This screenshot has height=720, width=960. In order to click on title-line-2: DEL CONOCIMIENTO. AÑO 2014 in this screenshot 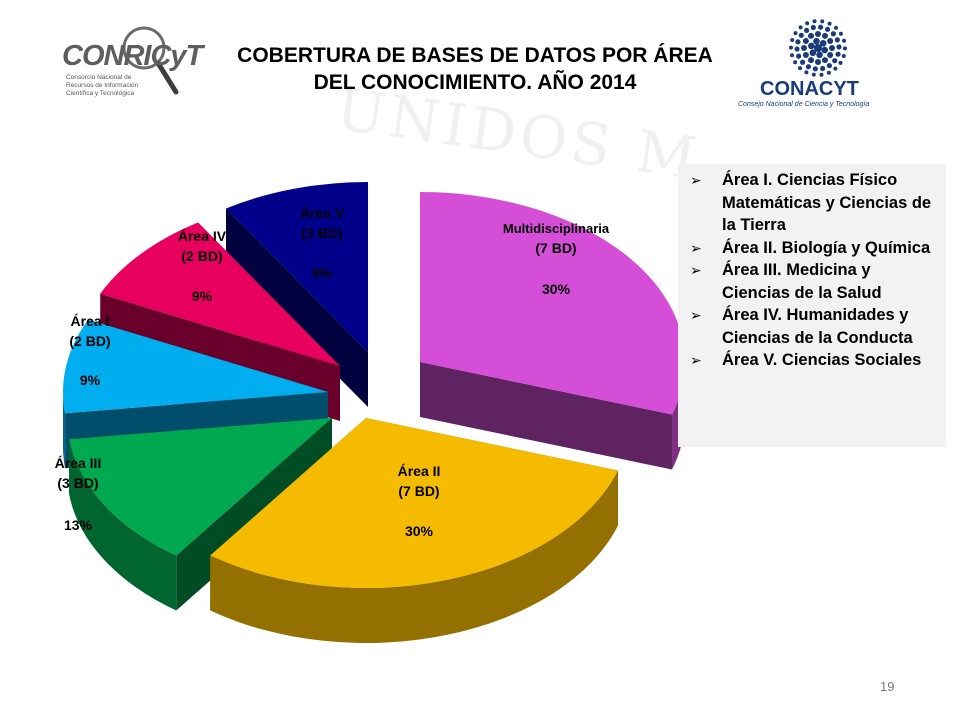, I will do `click(475, 82)`.